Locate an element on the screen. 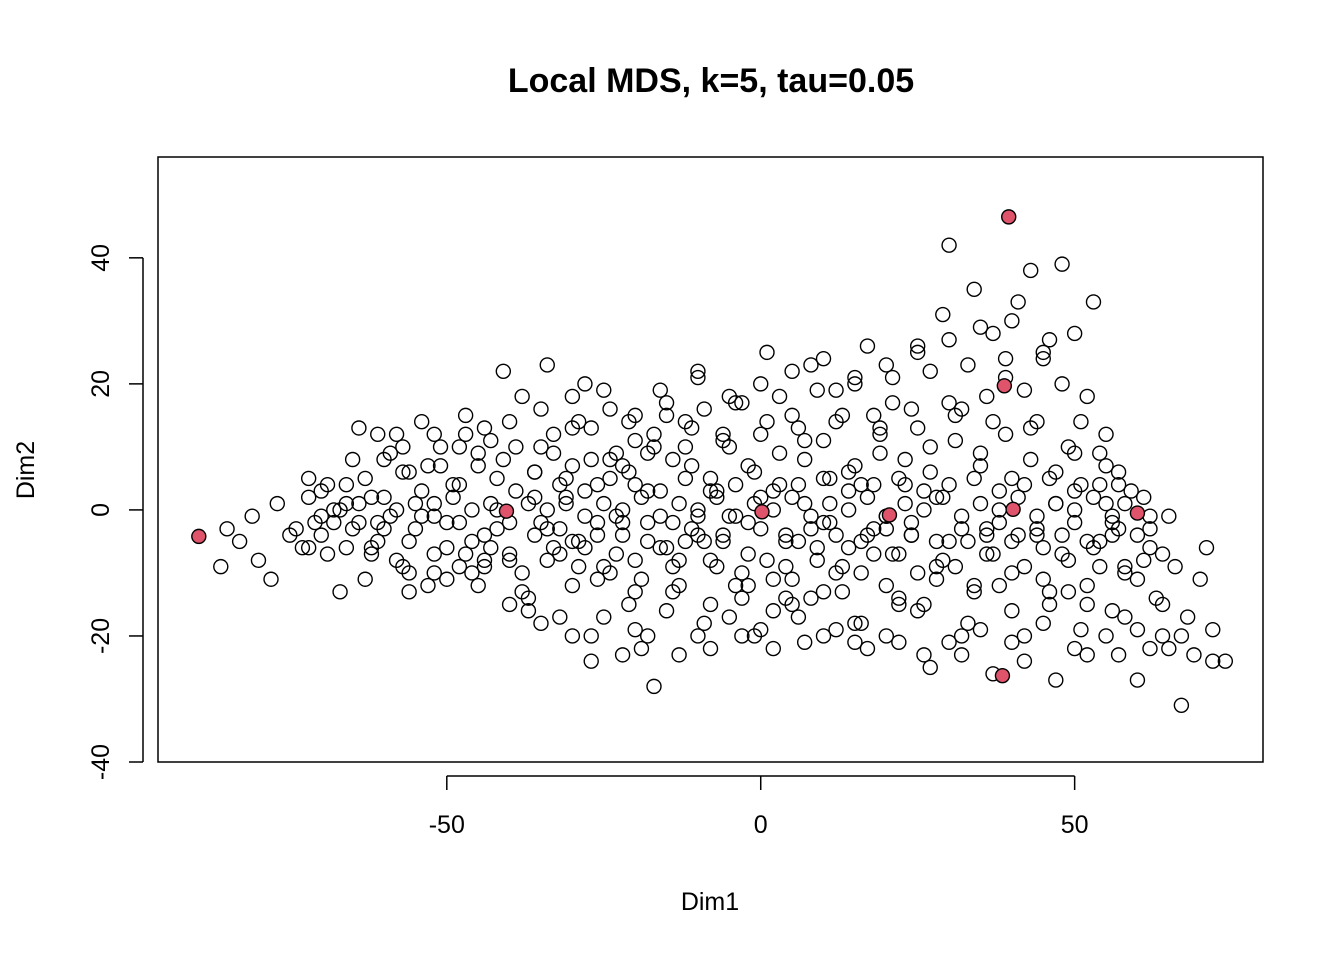  x-tick-label: 0 is located at coordinates (761, 825).